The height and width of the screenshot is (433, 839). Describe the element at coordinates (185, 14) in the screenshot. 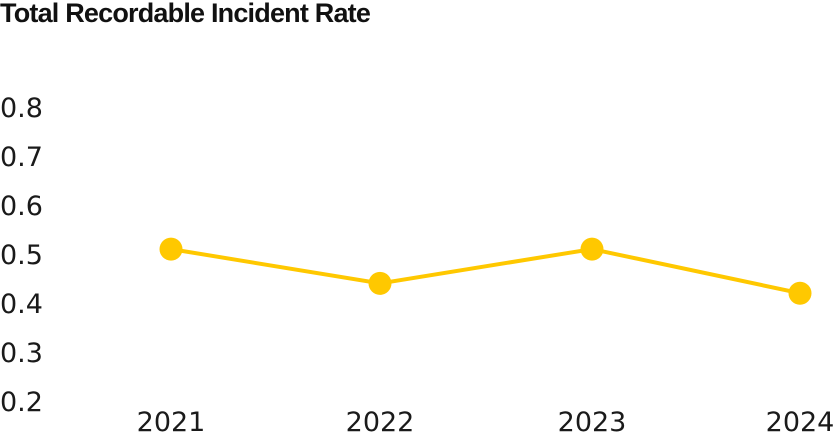

I see `chart-title: Total Recordable Incident Rate` at that location.